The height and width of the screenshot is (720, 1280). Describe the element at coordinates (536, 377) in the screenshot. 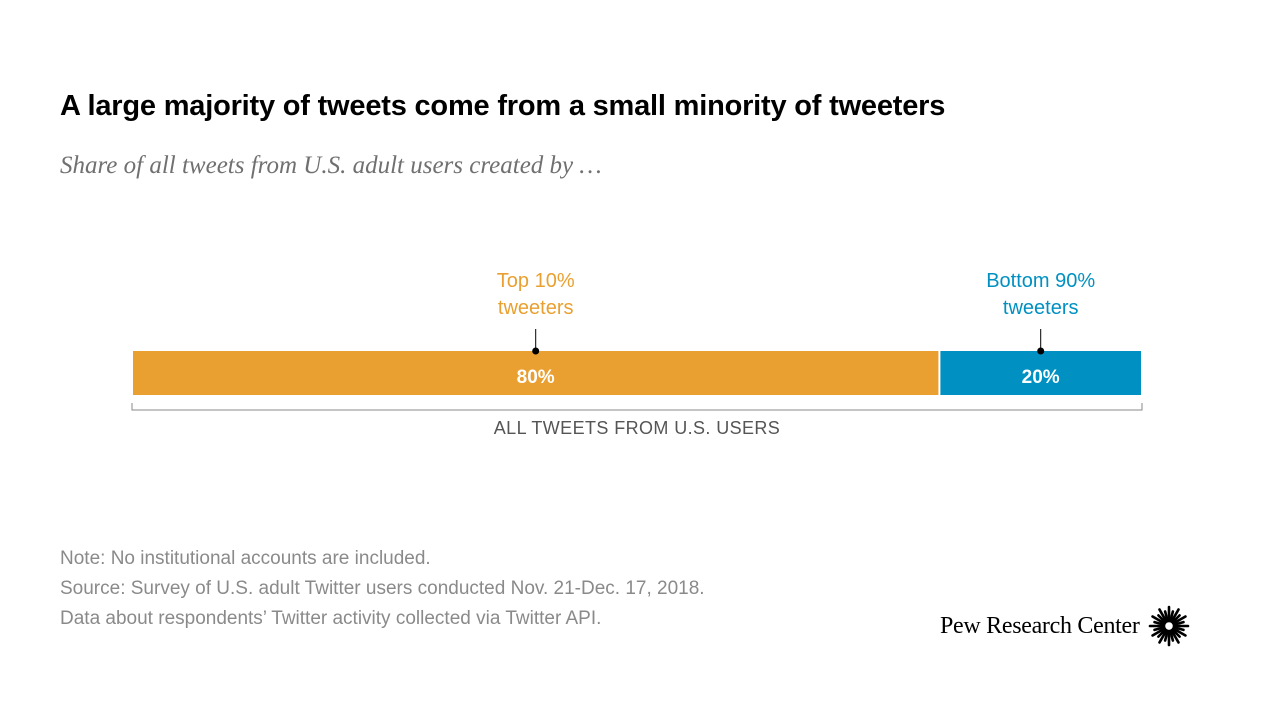

I see `bar-value-label-1: 80%` at that location.